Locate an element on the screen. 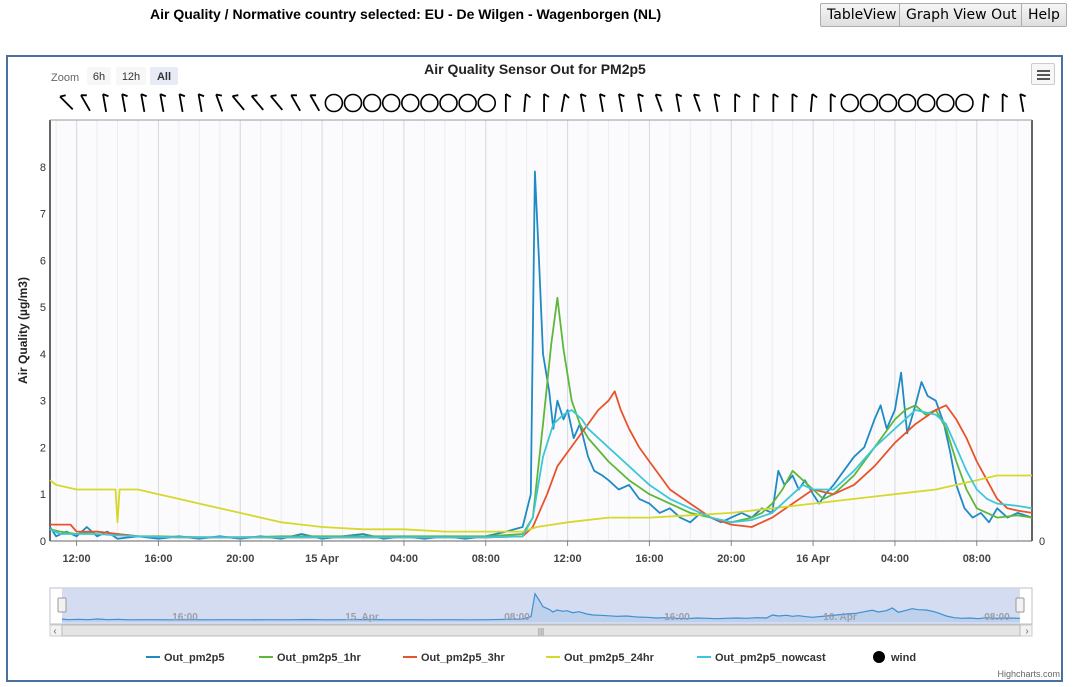 The height and width of the screenshot is (687, 1074). highcharts-credit: Highcharts.com is located at coordinates (1028, 674).